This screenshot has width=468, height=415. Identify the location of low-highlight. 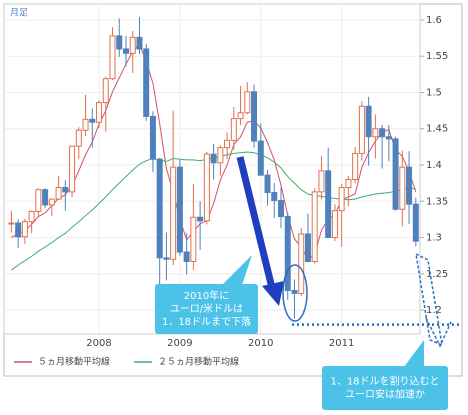
(295, 293).